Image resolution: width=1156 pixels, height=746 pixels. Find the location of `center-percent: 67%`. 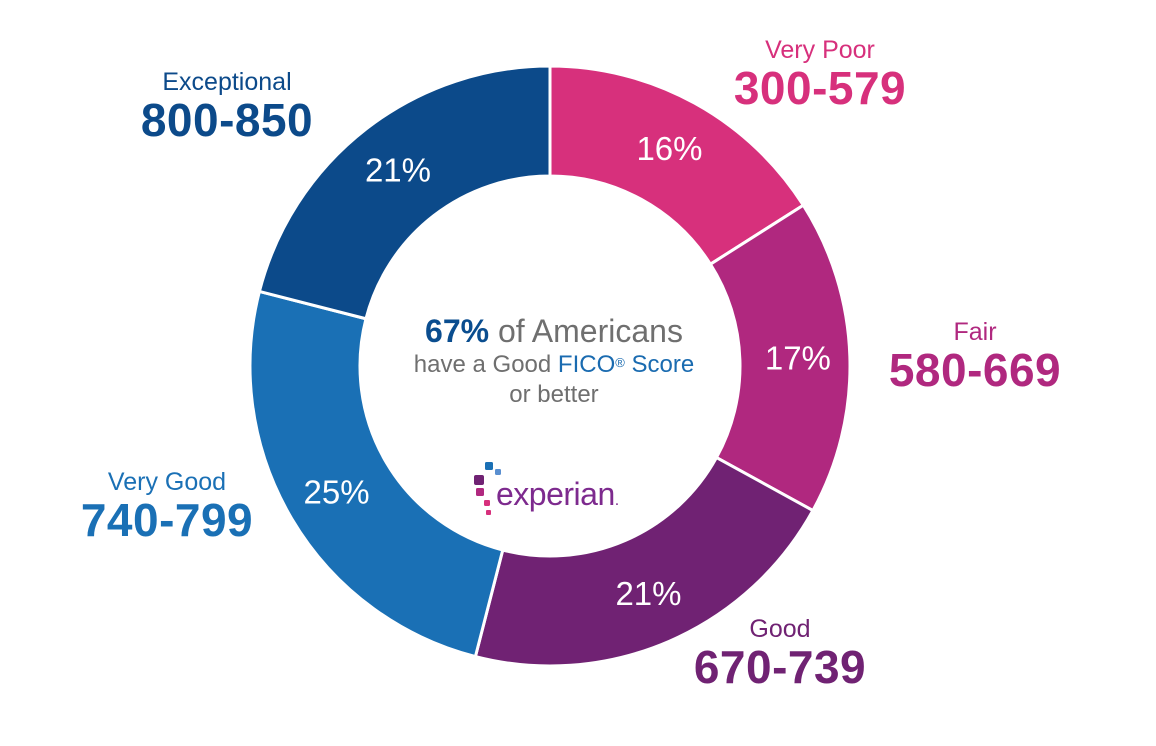

center-percent: 67% is located at coordinates (457, 331).